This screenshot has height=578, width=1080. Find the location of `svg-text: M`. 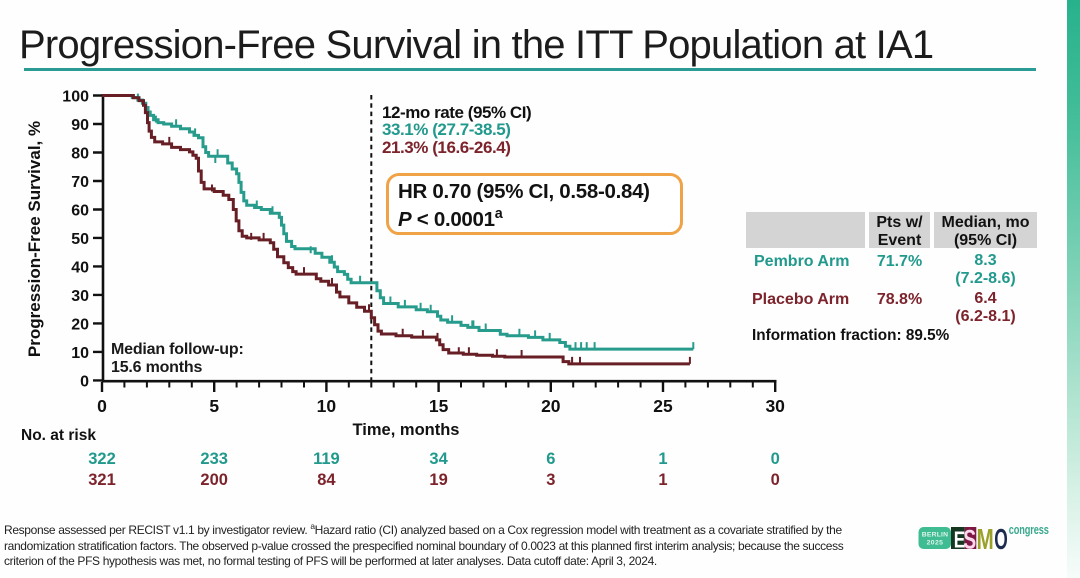

svg-text: M is located at coordinates (985, 539).